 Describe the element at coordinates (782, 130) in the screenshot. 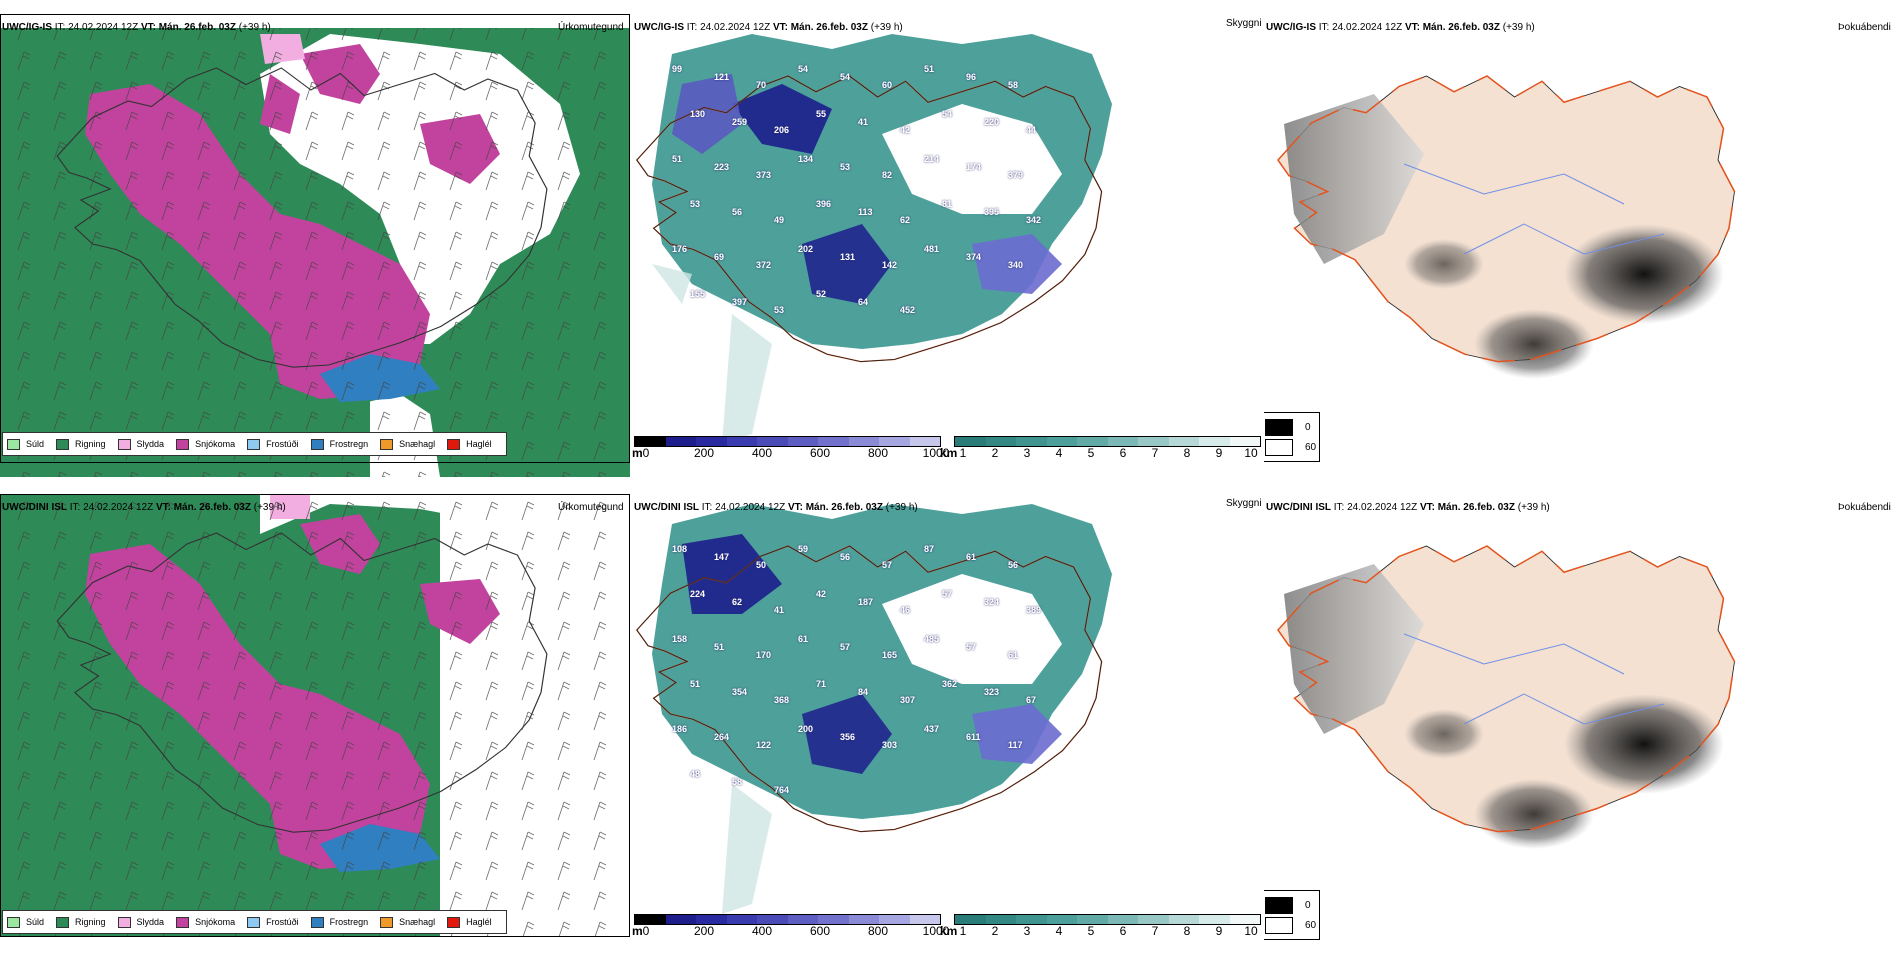

I see `height-label: 206` at that location.